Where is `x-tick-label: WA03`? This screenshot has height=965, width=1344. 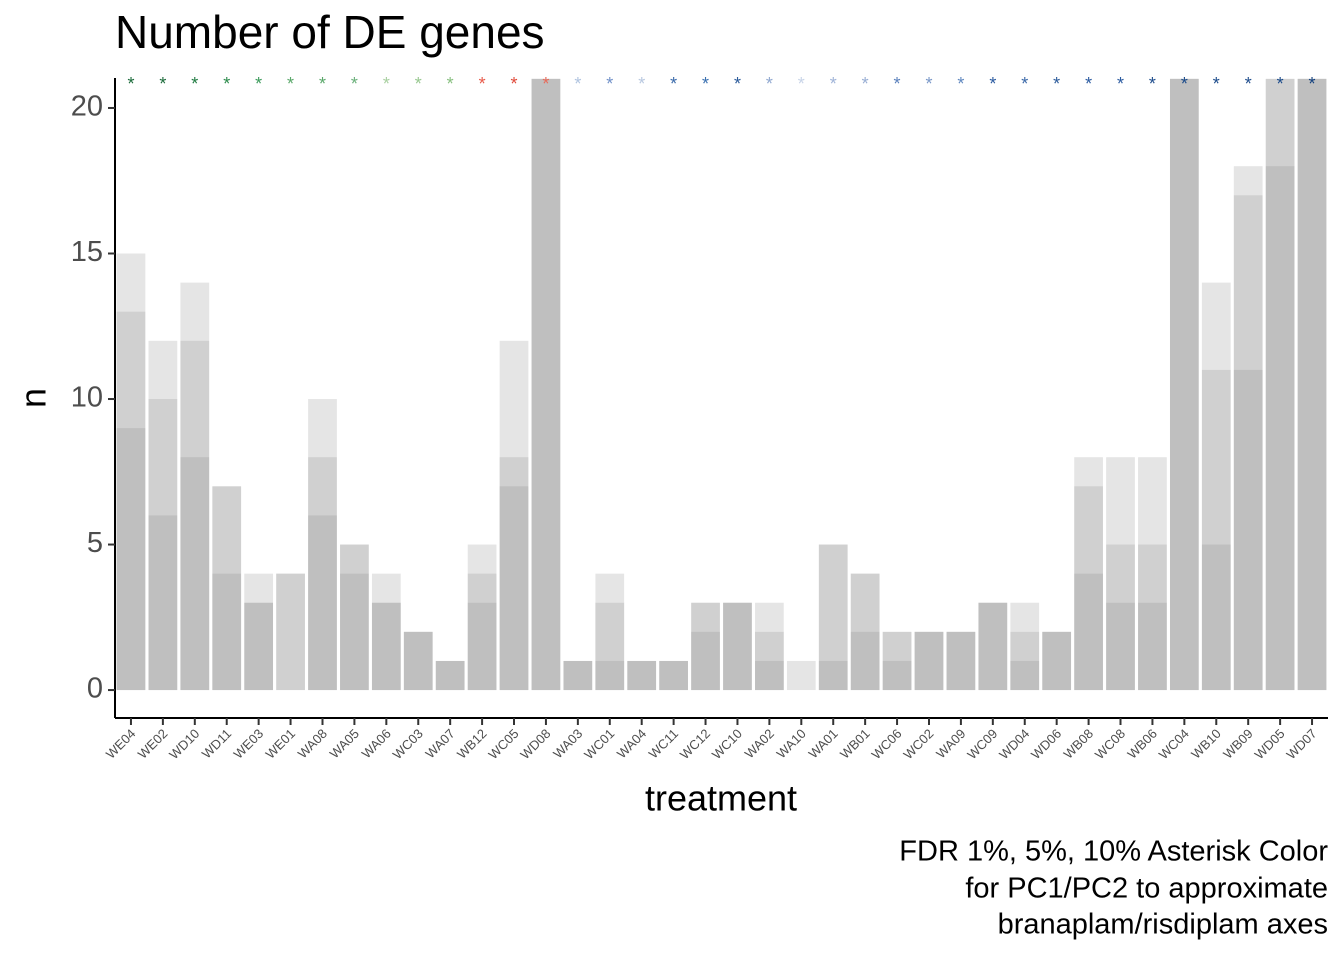 x-tick-label: WA03 is located at coordinates (567, 743).